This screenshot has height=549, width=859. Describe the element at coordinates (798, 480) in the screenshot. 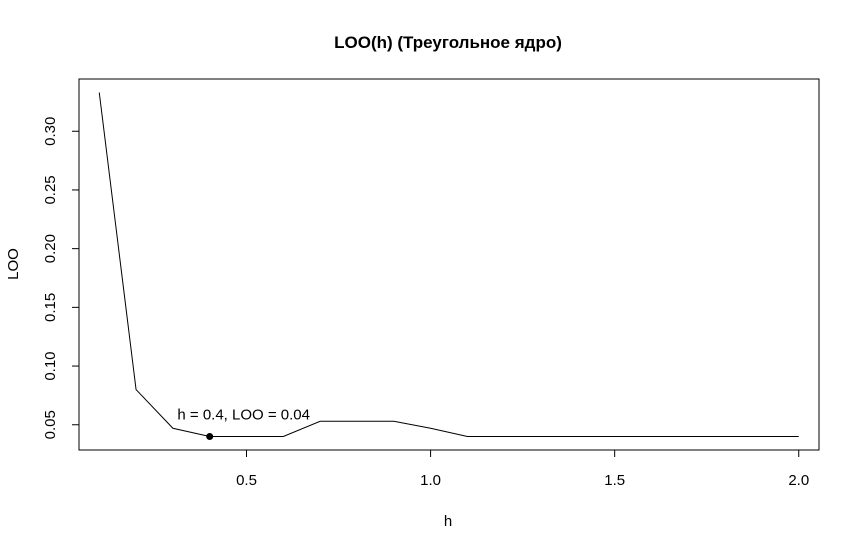

I see `x-tick-label: 2.0` at that location.